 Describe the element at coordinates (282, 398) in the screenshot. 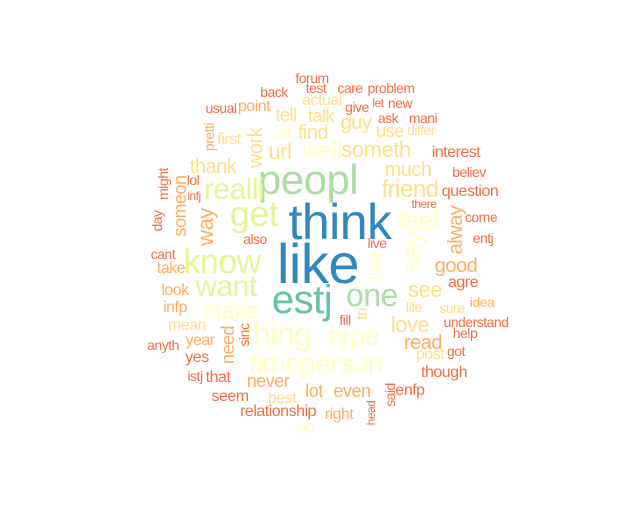

I see `word-best: best` at that location.